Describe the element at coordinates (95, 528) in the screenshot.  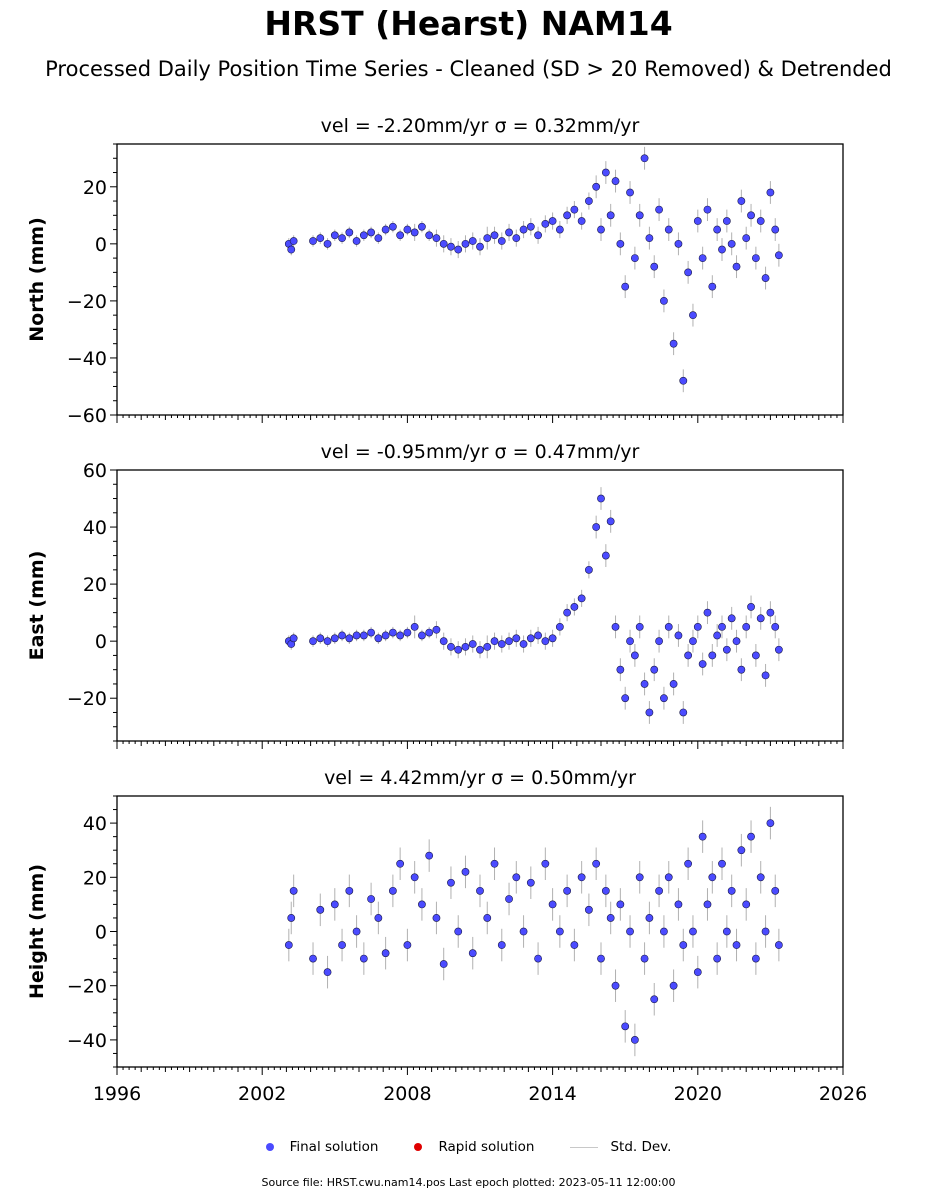
I see `y-tick-label: 40` at that location.